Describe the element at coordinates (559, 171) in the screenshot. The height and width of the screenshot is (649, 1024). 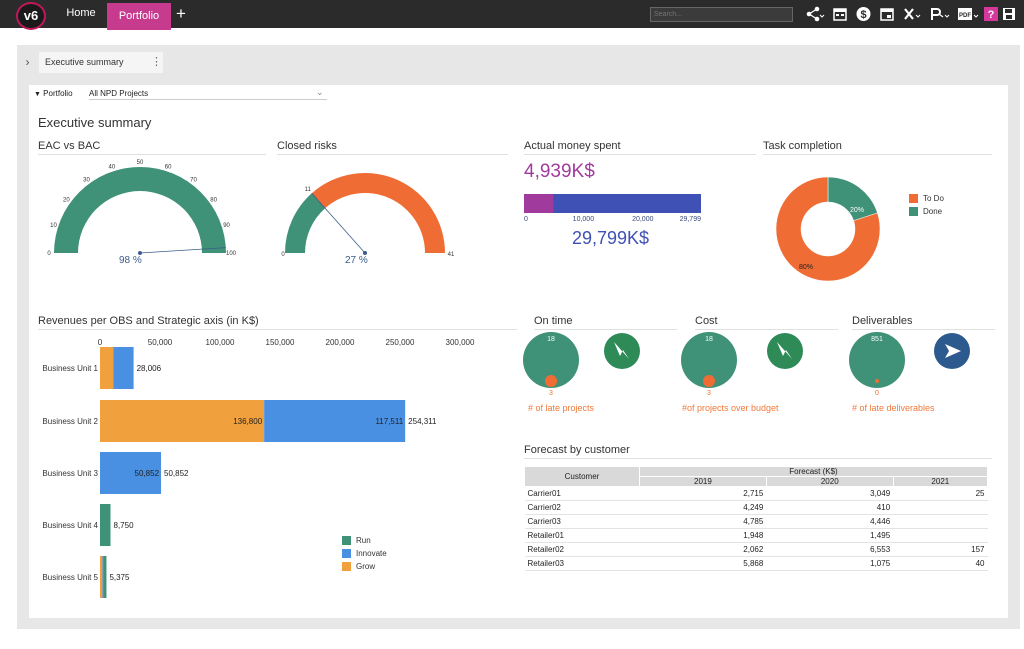
I see `money-spent-value: 4,939K$` at that location.